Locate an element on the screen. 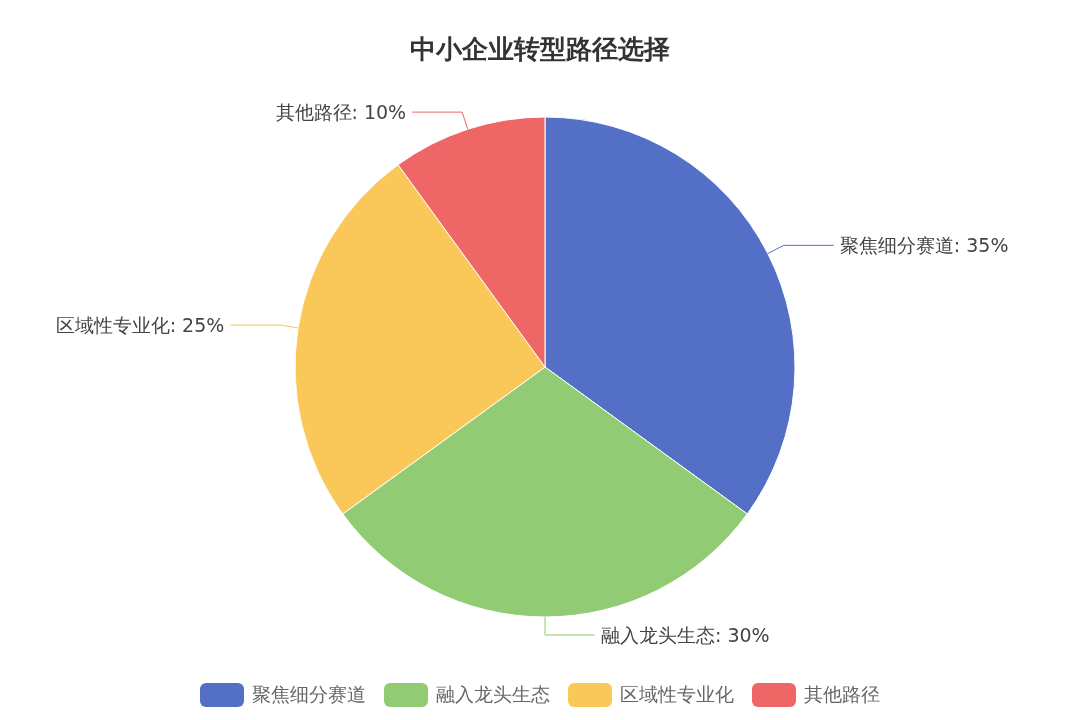  data-label: 其他路径: 10% is located at coordinates (341, 112).